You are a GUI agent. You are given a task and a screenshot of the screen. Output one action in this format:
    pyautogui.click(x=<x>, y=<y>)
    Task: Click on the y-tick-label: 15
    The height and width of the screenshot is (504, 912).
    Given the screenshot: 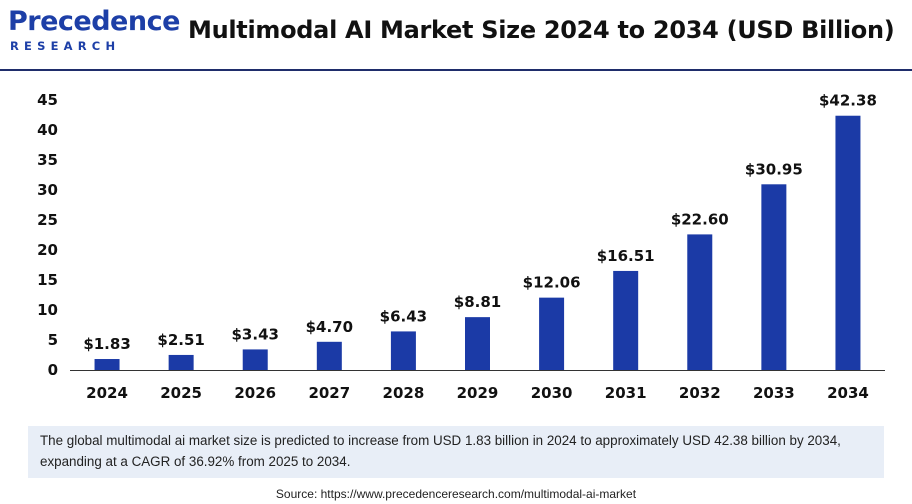 What is the action you would take?
    pyautogui.click(x=47, y=280)
    